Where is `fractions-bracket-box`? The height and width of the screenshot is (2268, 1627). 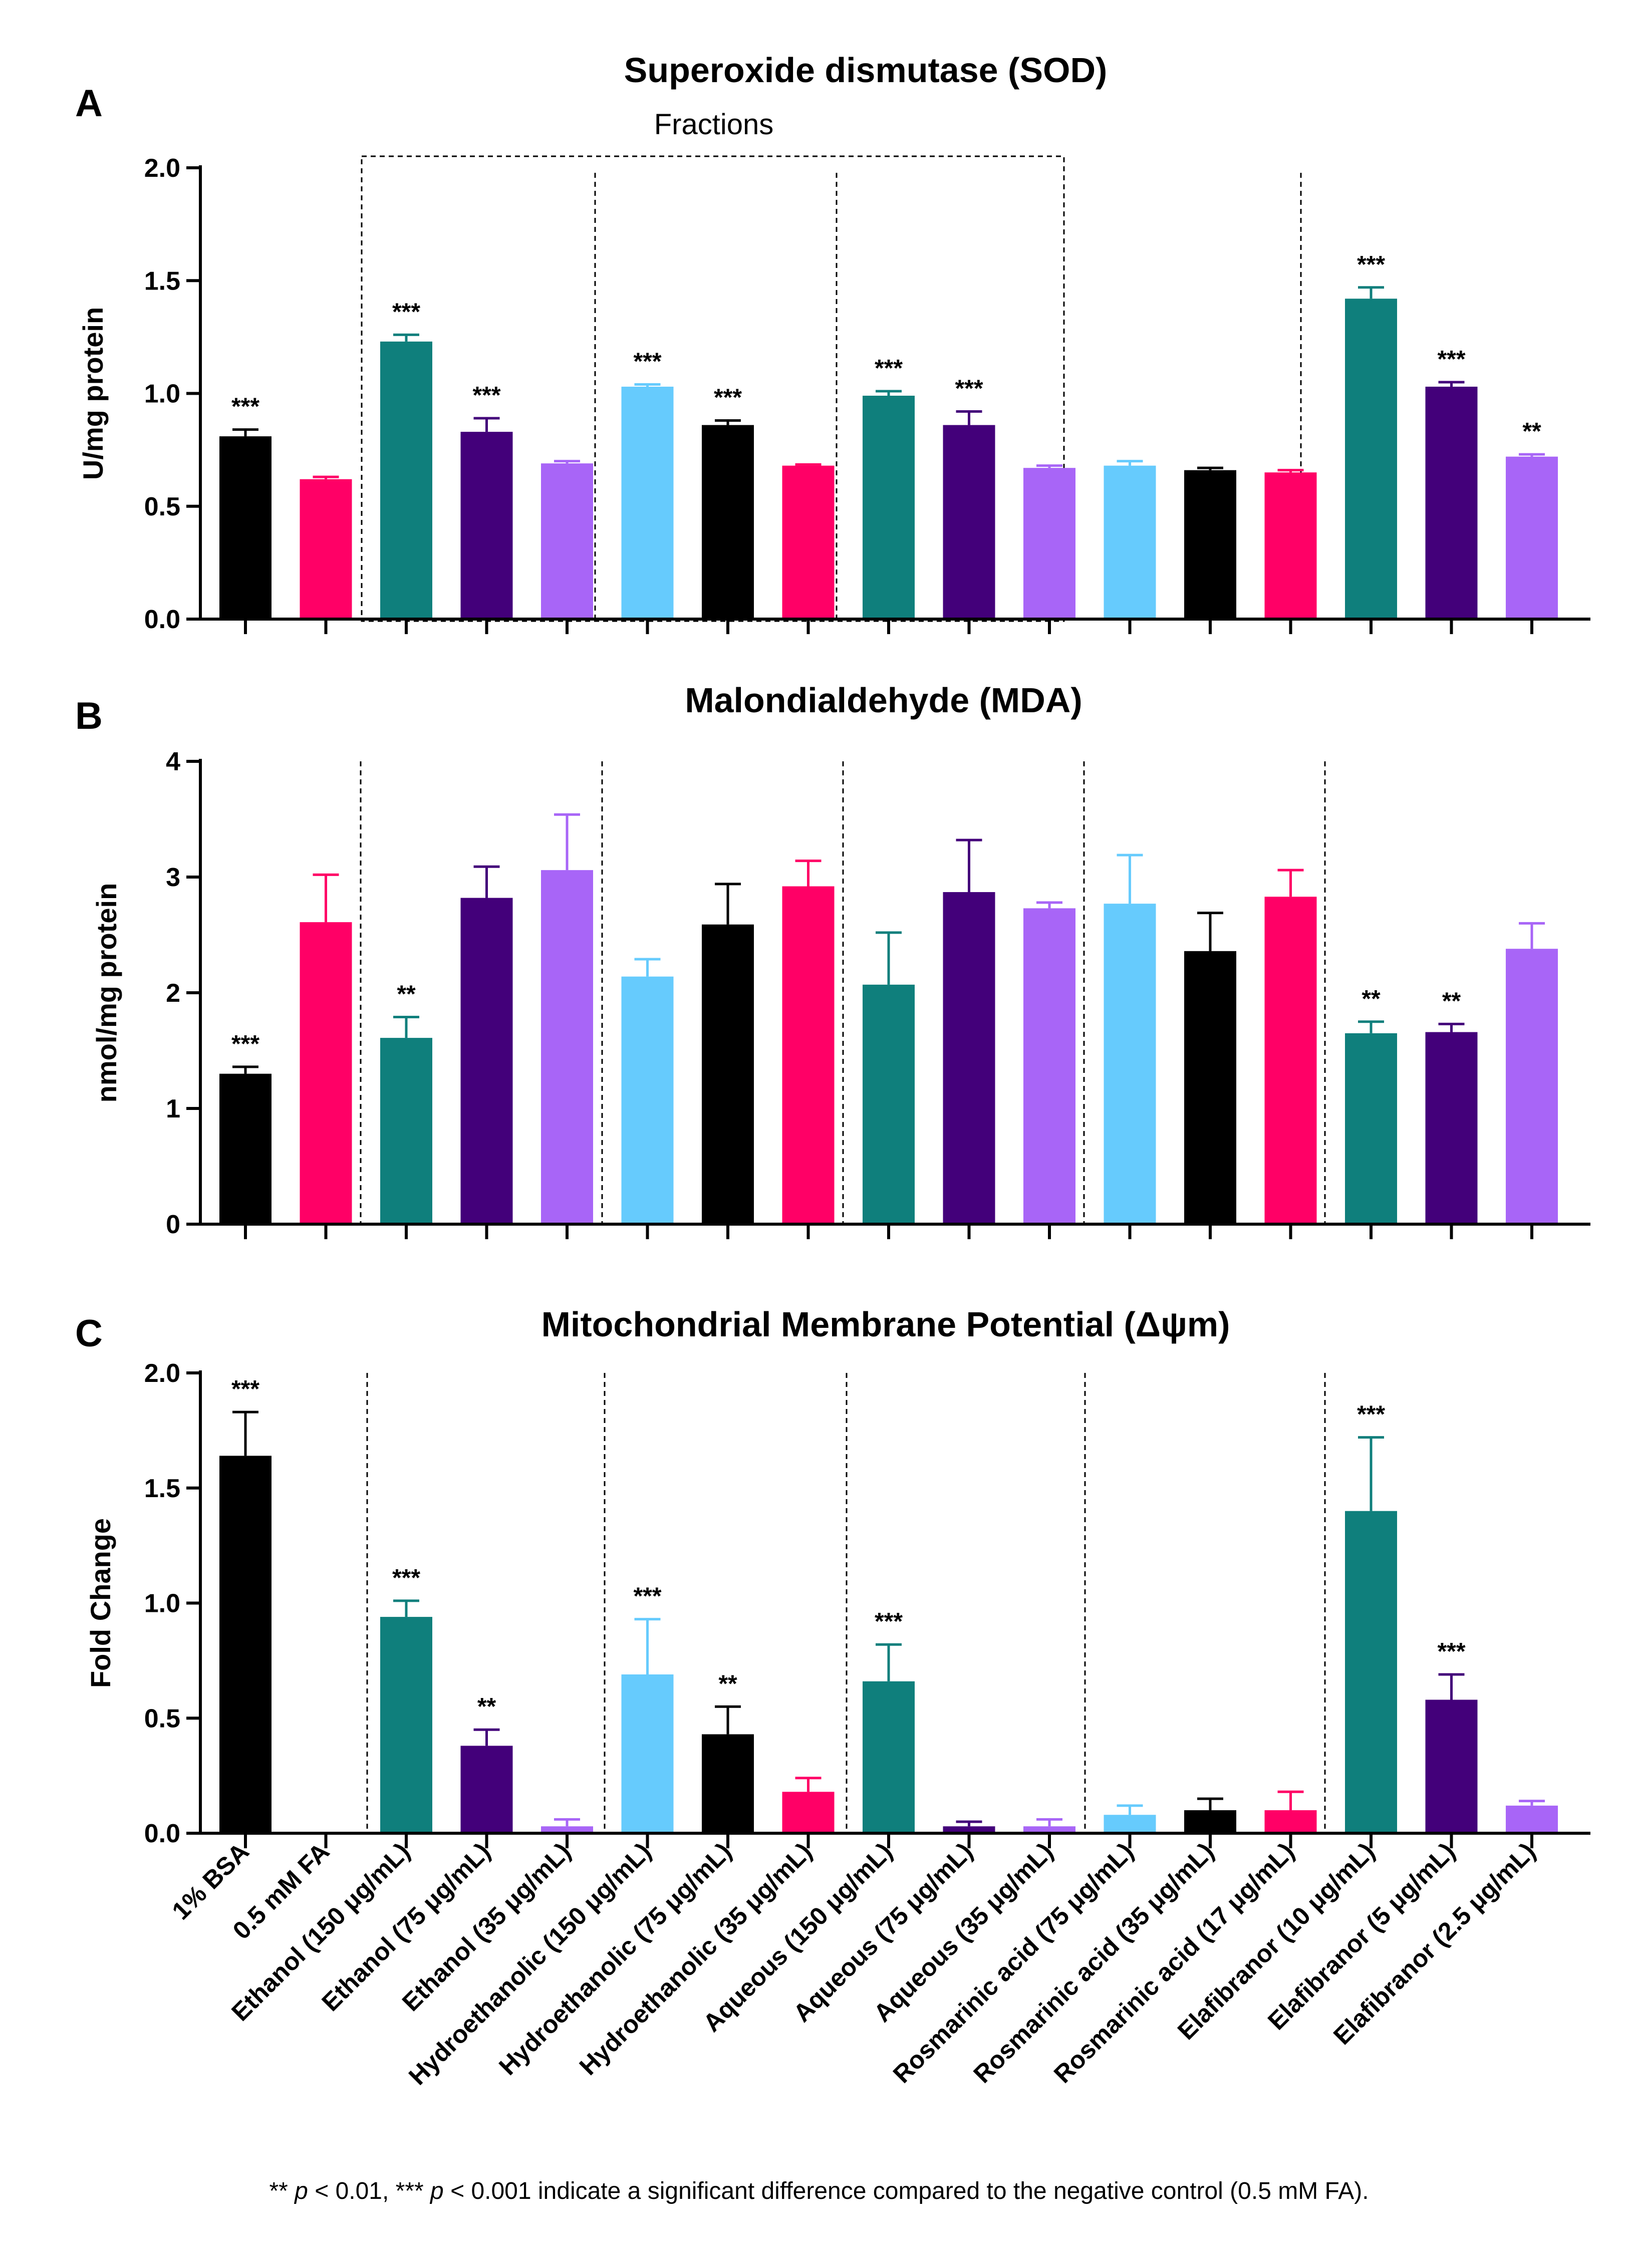
fractions-bracket-box is located at coordinates (713, 388).